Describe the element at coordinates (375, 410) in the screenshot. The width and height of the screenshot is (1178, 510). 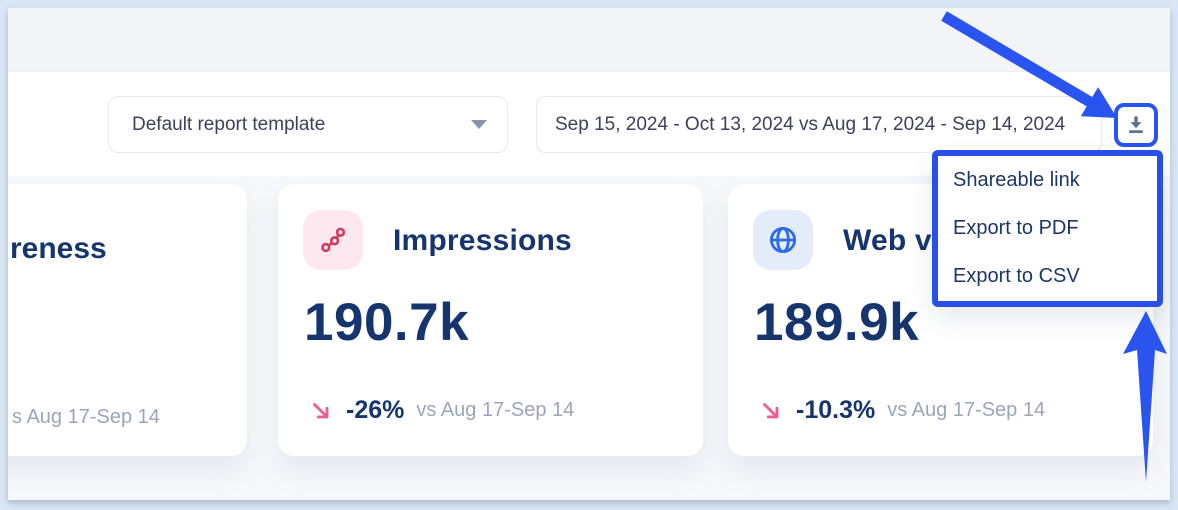
I see `kpi-change-percent: -26%` at that location.